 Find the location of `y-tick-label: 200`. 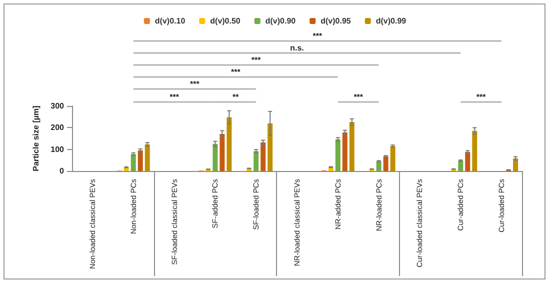

y-tick-label: 200 is located at coordinates (57, 127).